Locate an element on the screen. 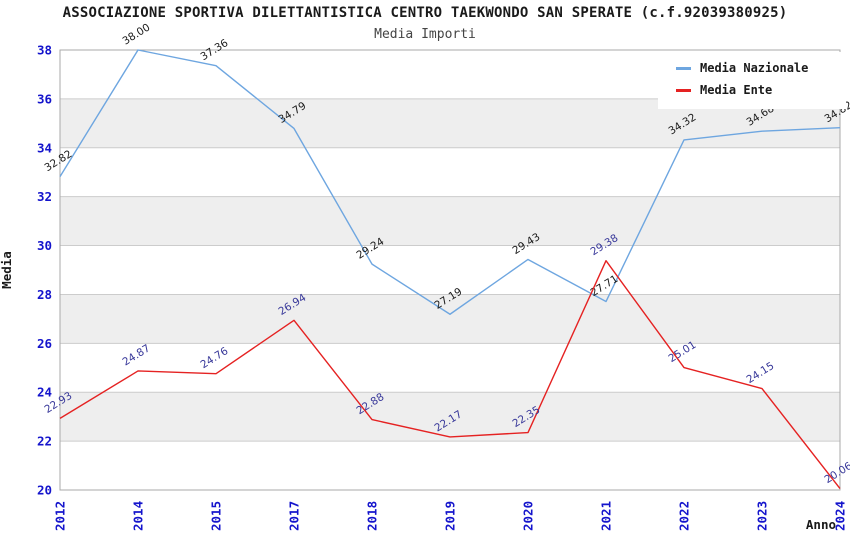  point-label-media-nazionale: 37.36 is located at coordinates (214, 50).